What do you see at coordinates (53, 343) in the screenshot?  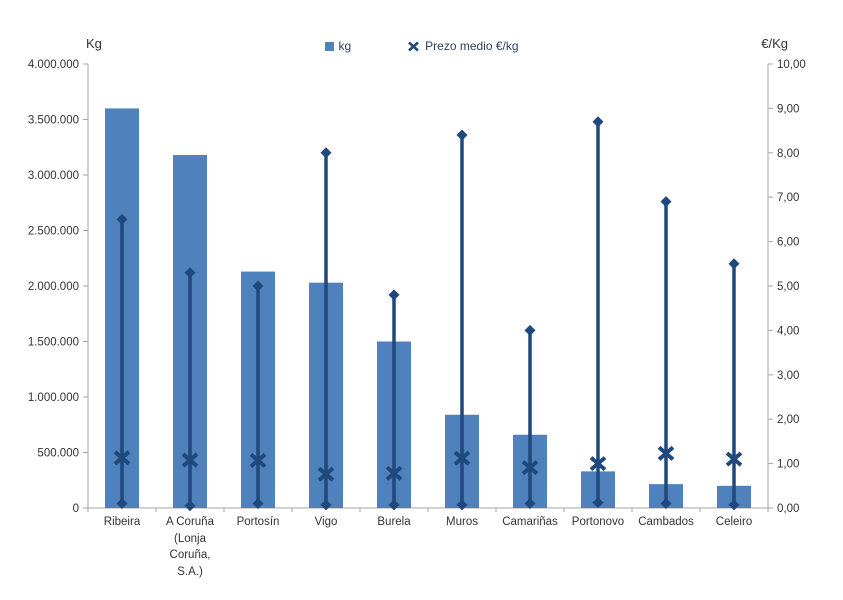 I see `left-axis-tick-label: 1.500.000` at bounding box center [53, 343].